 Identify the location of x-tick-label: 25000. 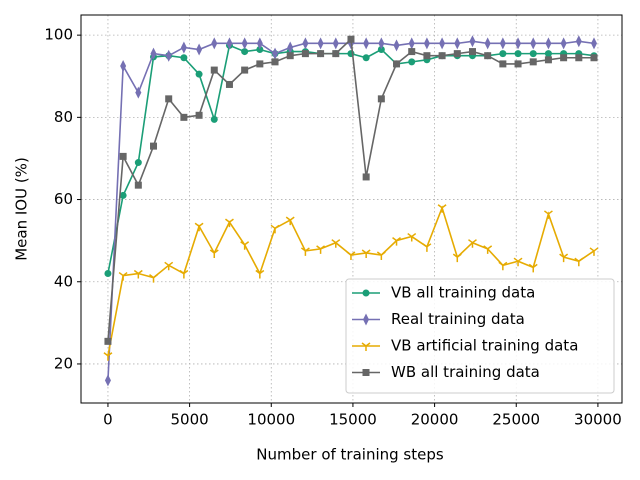
(516, 420).